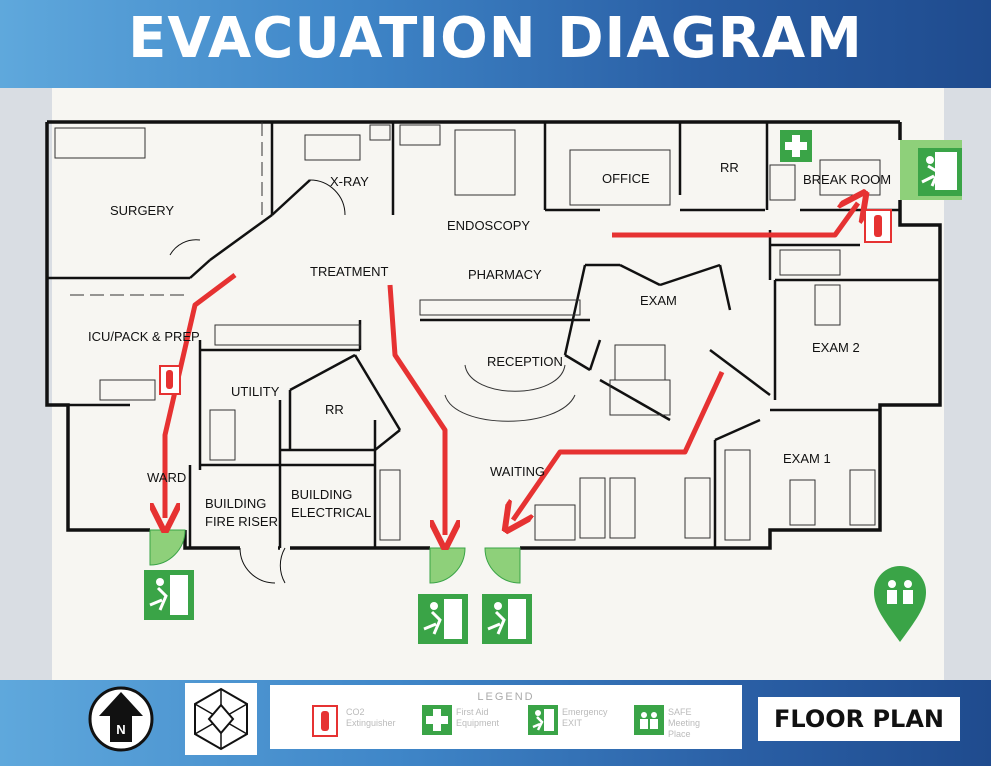 The image size is (991, 766). What do you see at coordinates (667, 725) in the screenshot?
I see `legend-item-meeting-place: SAFE Meeting Place` at bounding box center [667, 725].